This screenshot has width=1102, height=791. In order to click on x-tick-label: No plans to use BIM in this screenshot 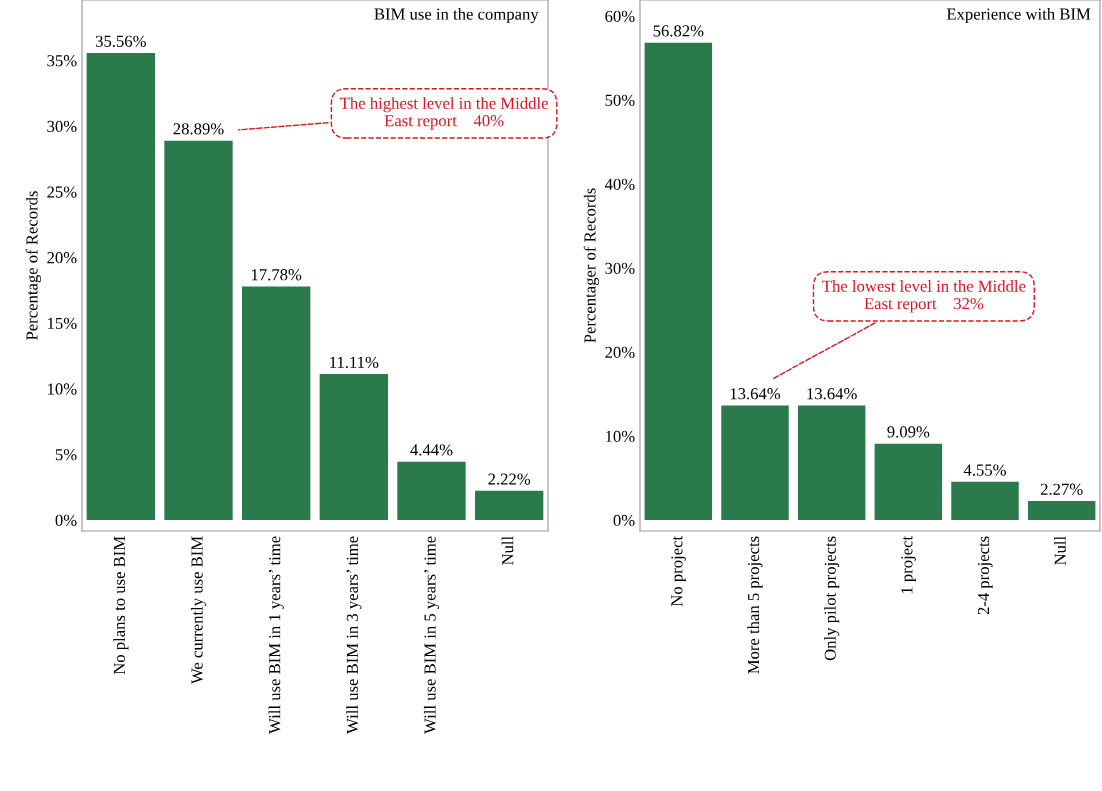, I will do `click(121, 605)`.